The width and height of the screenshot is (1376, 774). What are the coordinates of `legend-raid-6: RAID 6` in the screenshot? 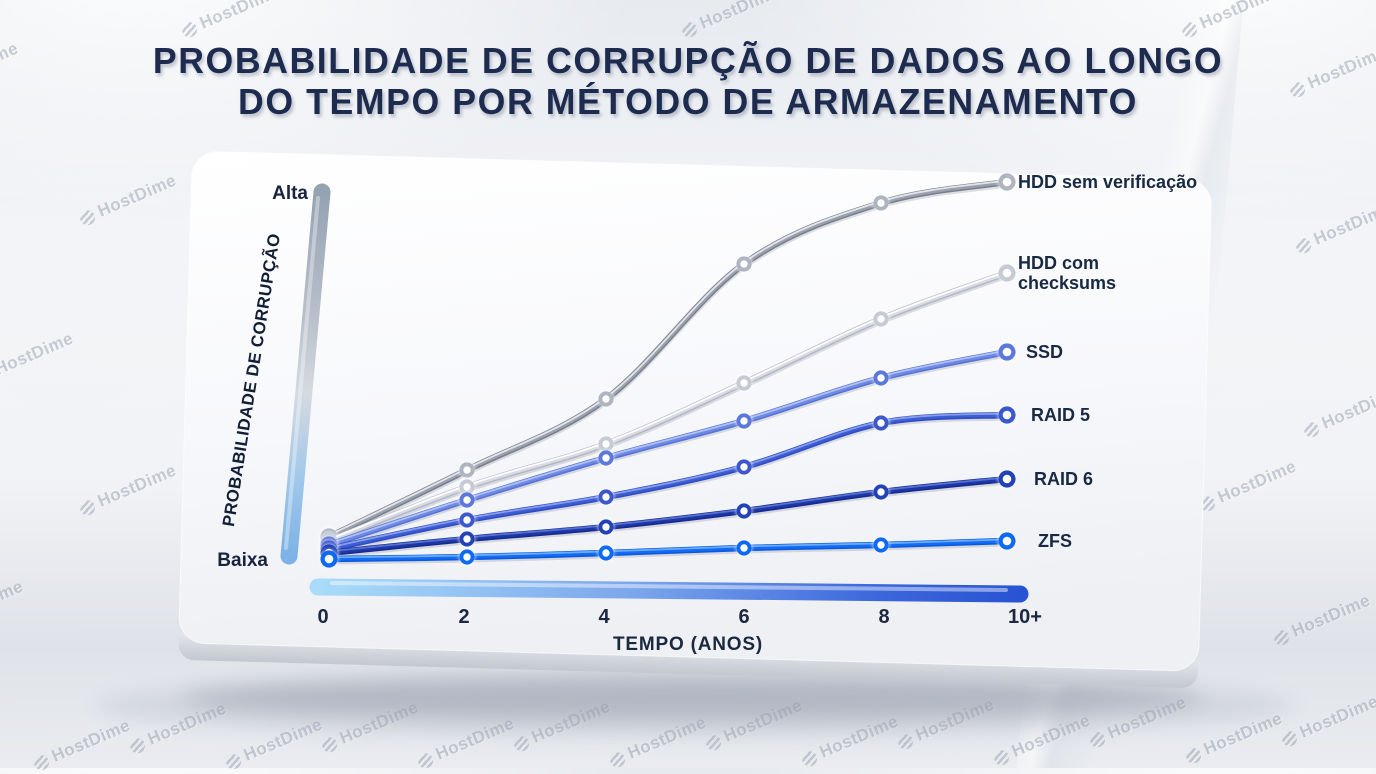 It's located at (1064, 479).